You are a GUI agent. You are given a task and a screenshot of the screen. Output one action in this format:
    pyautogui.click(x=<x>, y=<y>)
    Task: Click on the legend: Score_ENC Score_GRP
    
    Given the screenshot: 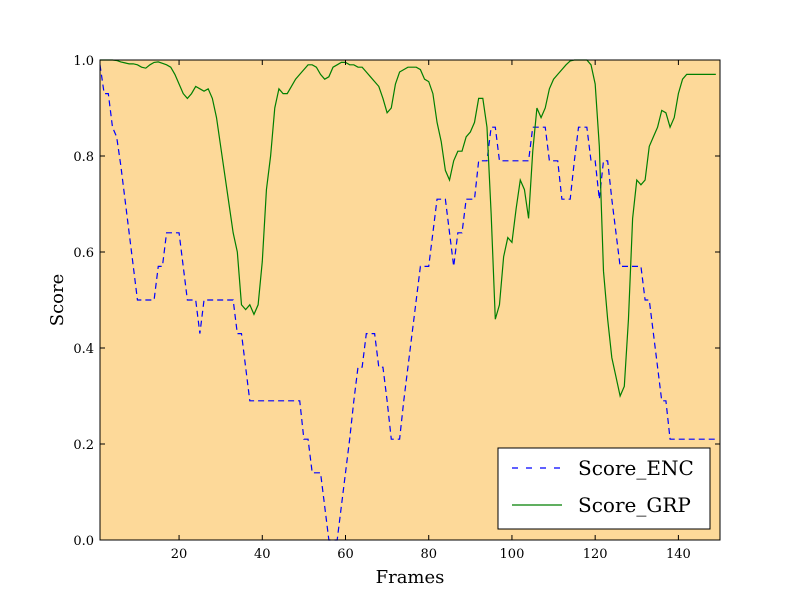 What is the action you would take?
    pyautogui.click(x=604, y=488)
    